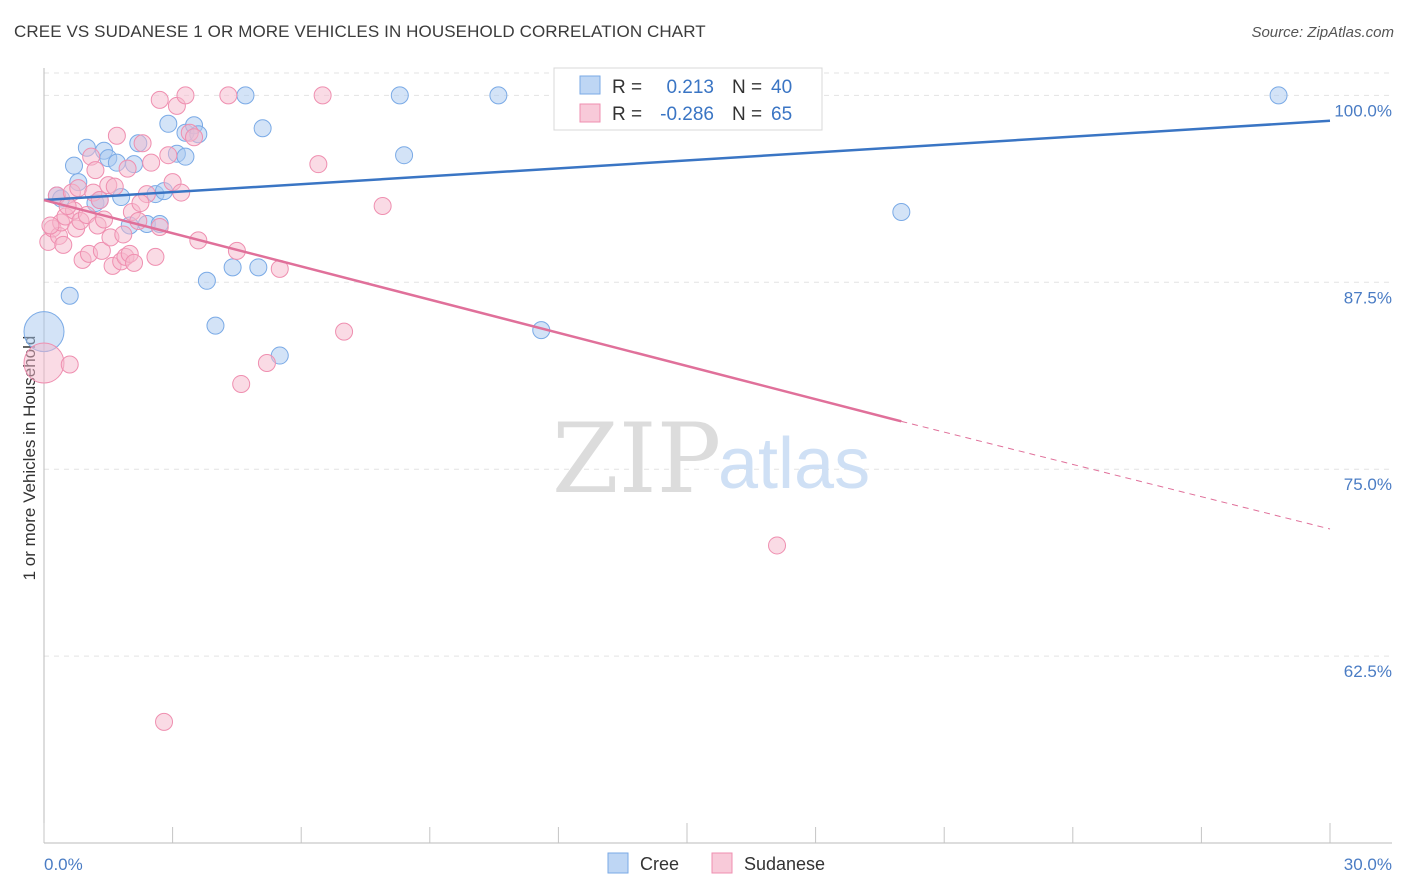 This screenshot has height=892, width=1406. What do you see at coordinates (590, 85) in the screenshot?
I see `legend-swatch-cree` at bounding box center [590, 85].